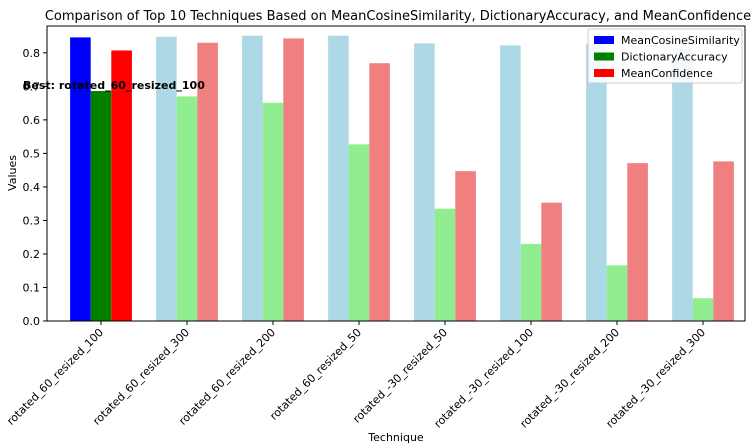 Image resolution: width=752 pixels, height=445 pixels. What do you see at coordinates (114, 85) in the screenshot?
I see `best-annotation: Best: rotated_60_resized_100` at bounding box center [114, 85].